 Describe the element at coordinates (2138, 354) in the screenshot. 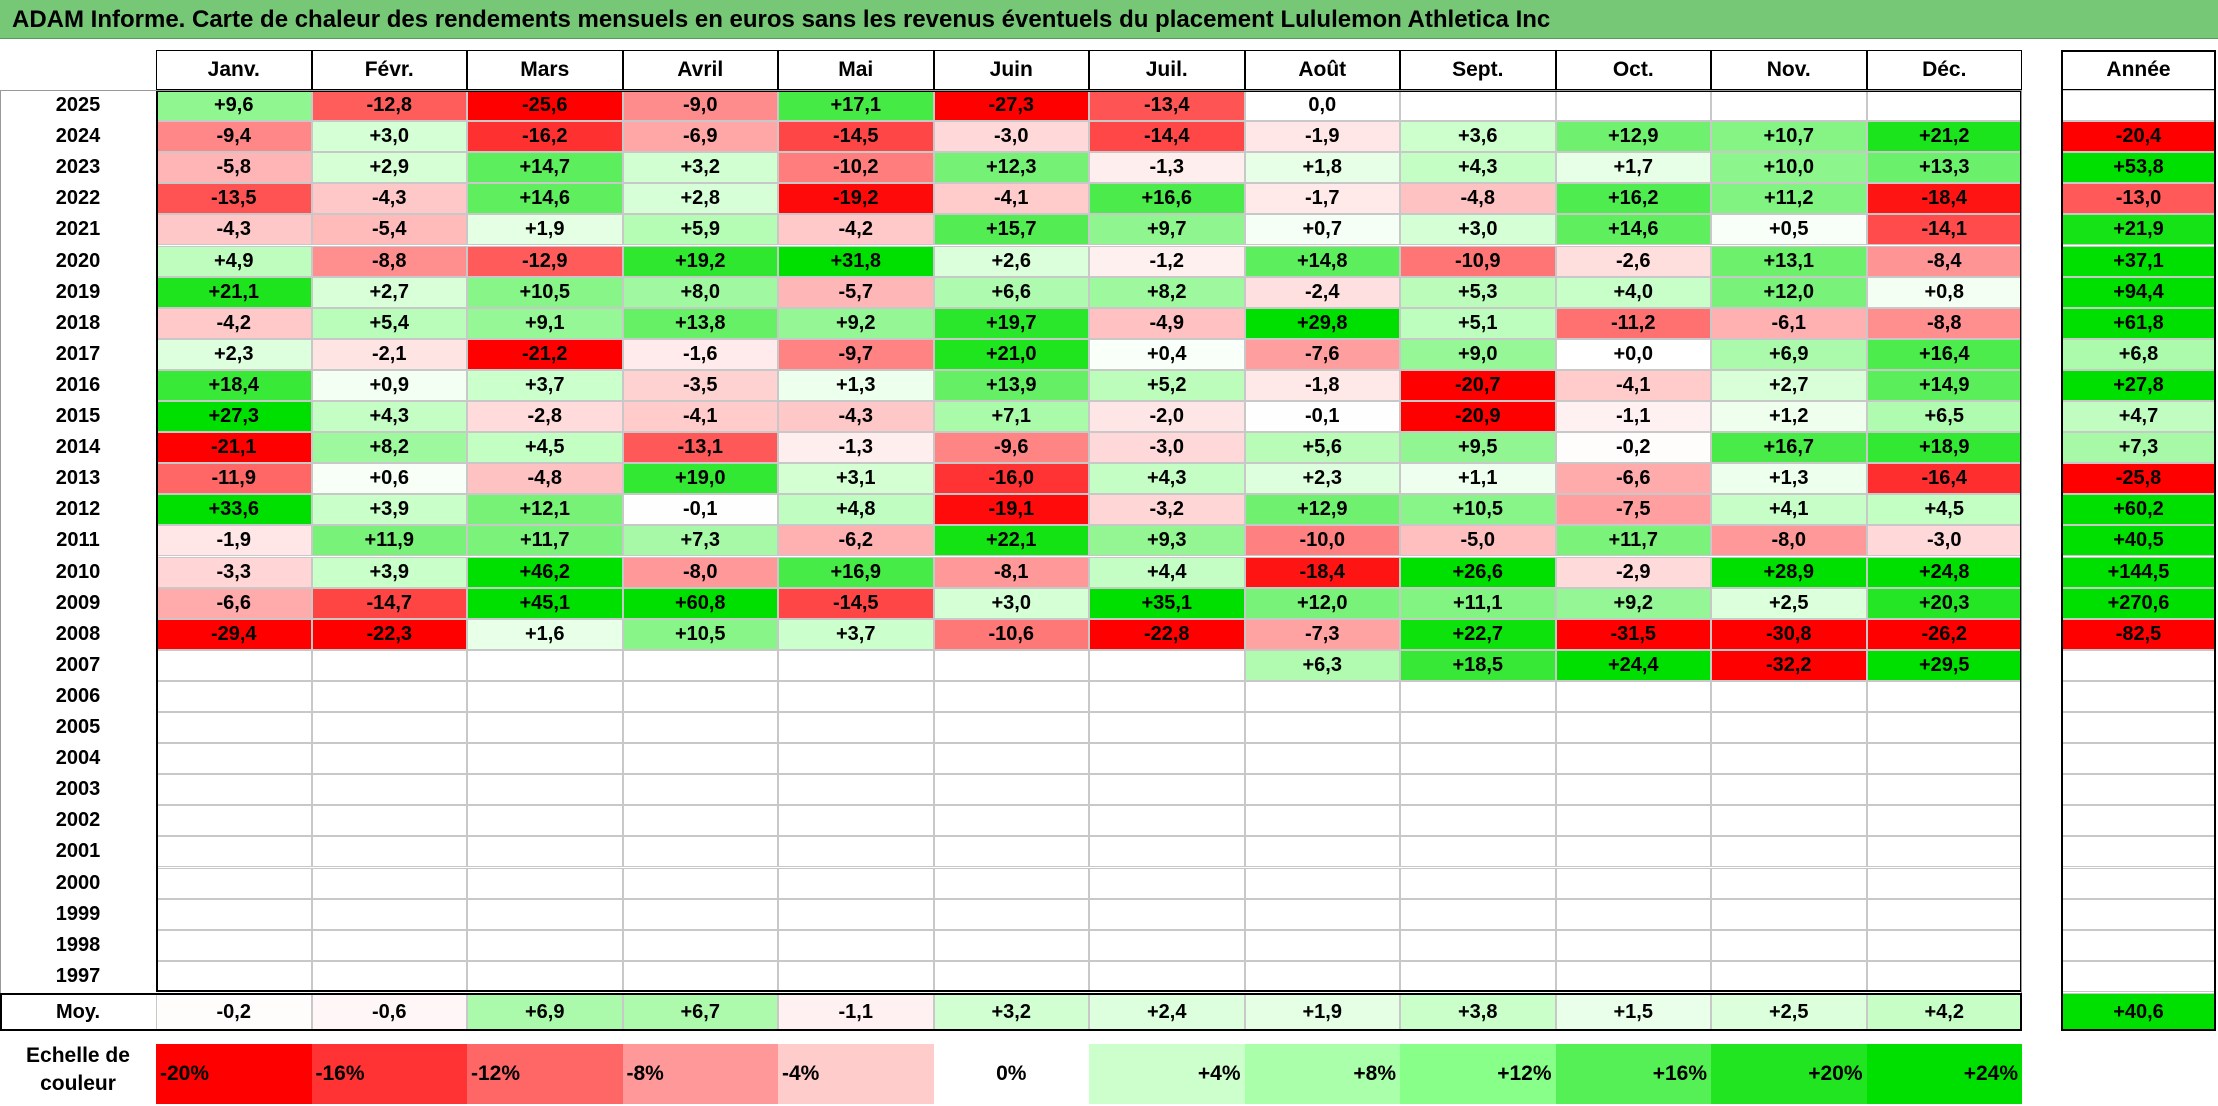

I see `annual-cell: +6,8` at that location.